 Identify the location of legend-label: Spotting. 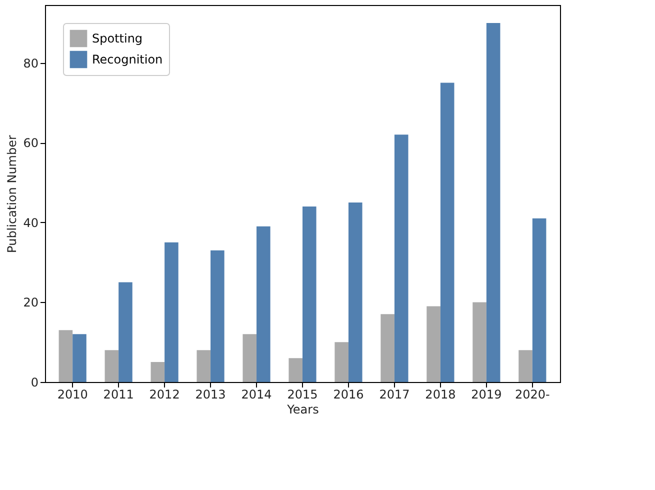
(117, 39).